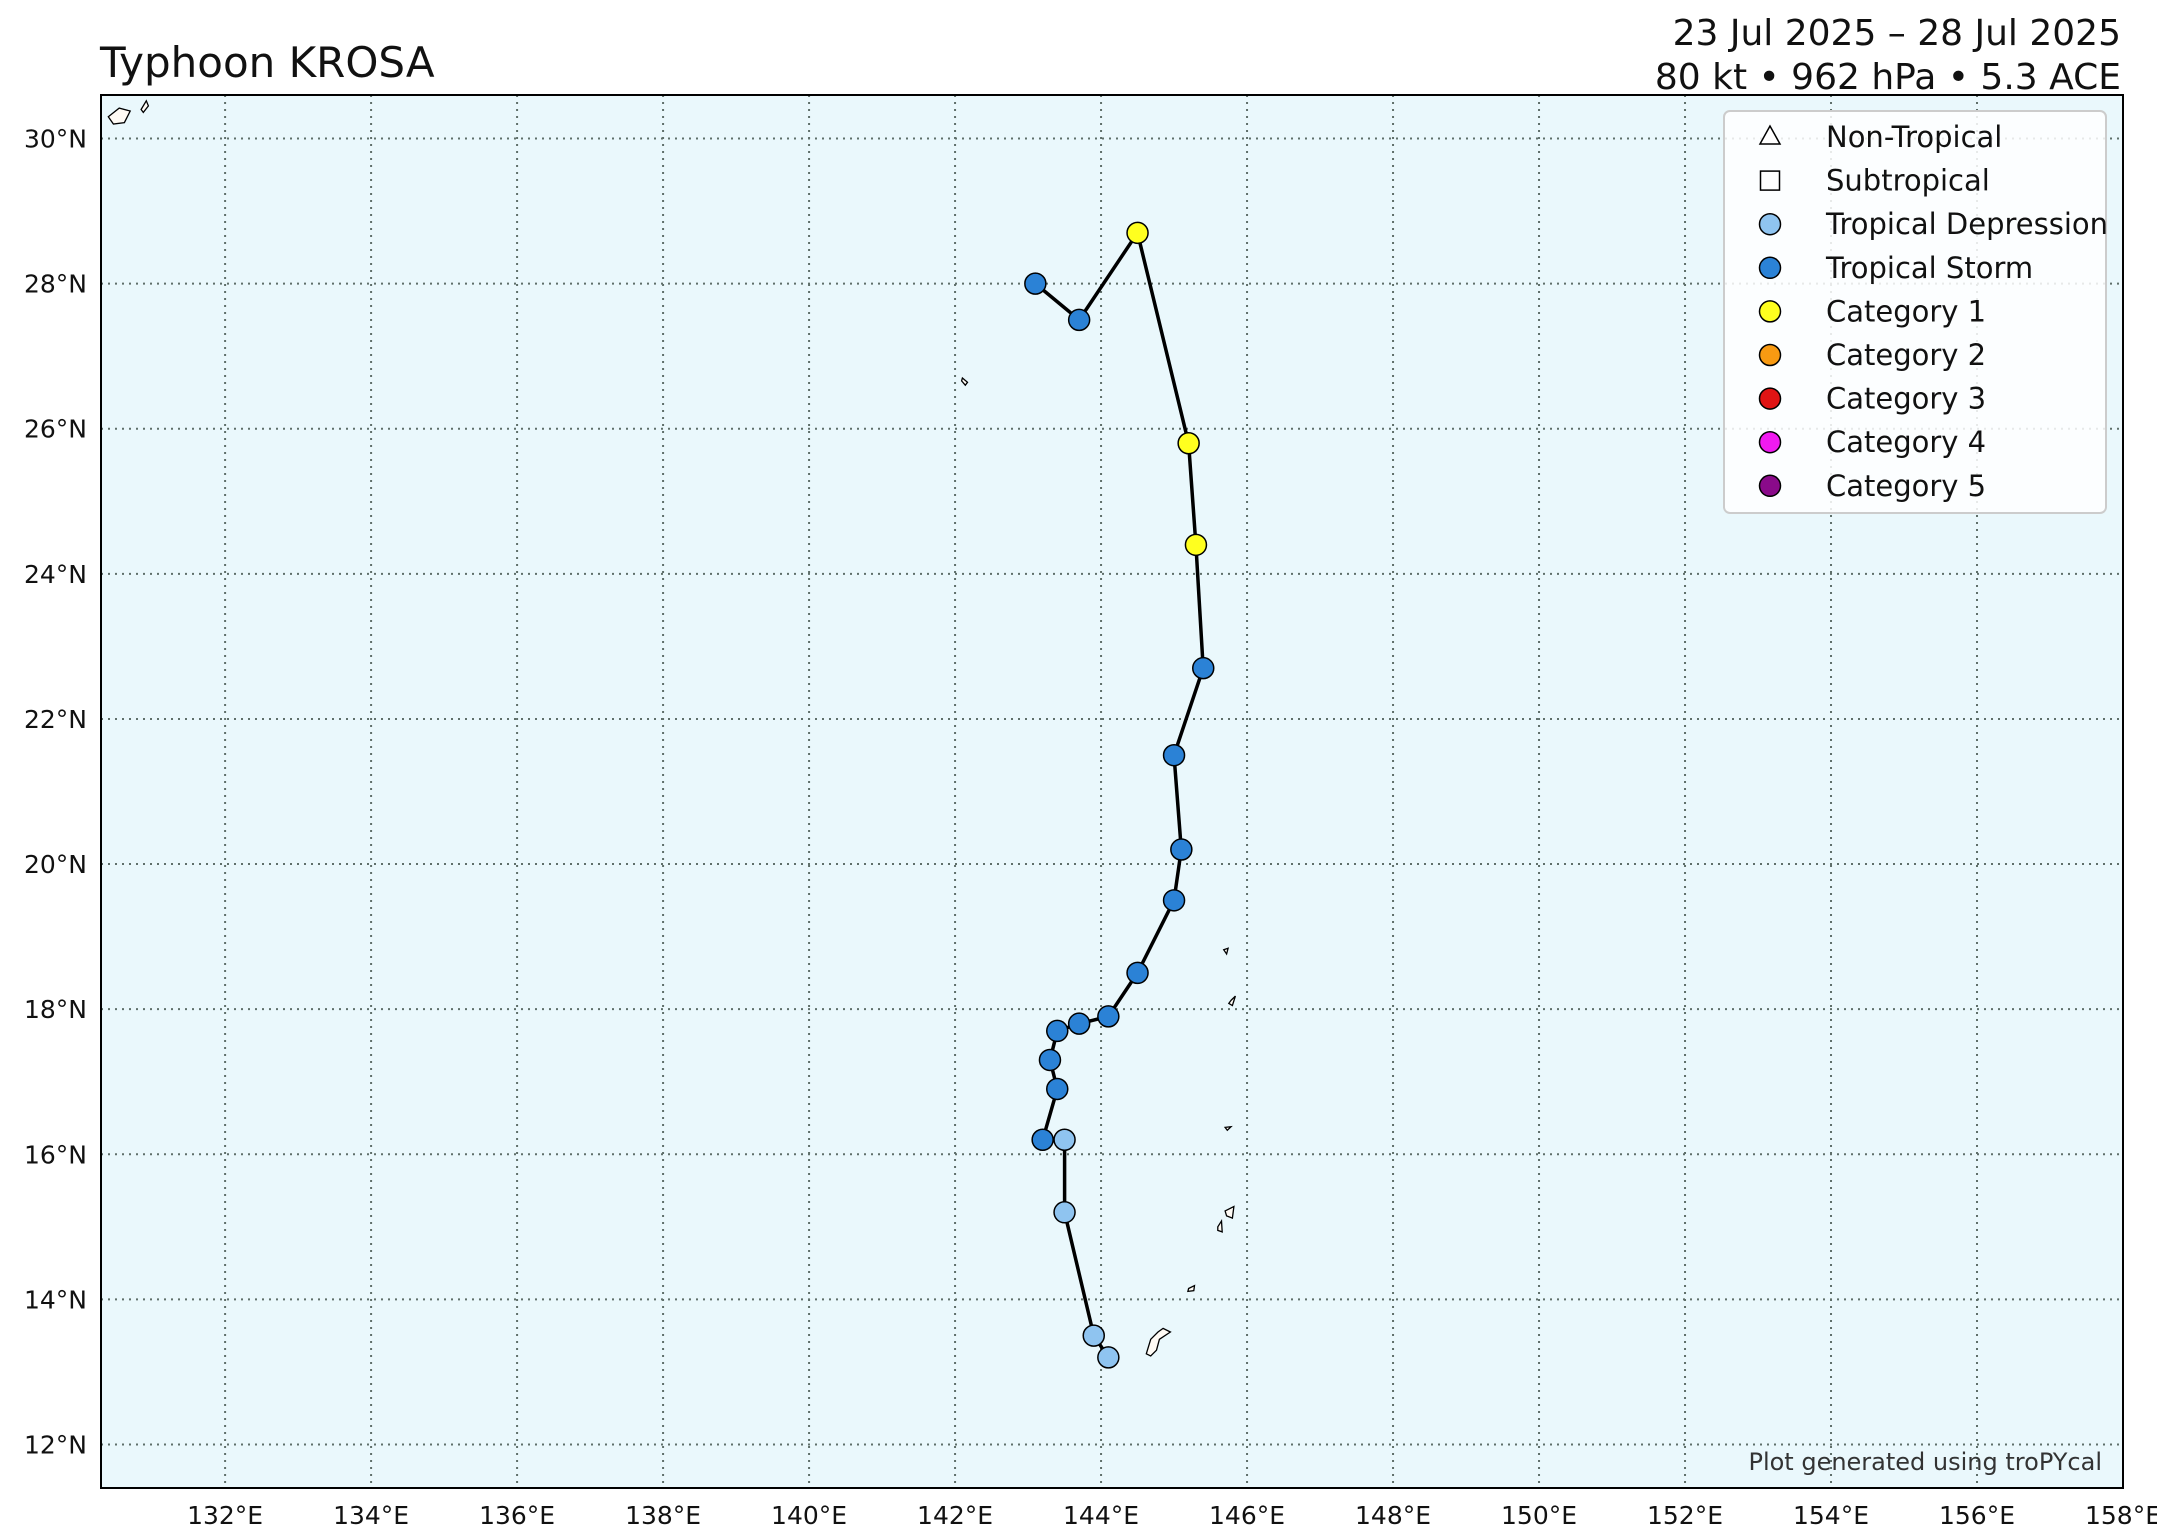  I want to click on lon-tick-label: 138°E, so click(663, 1515).